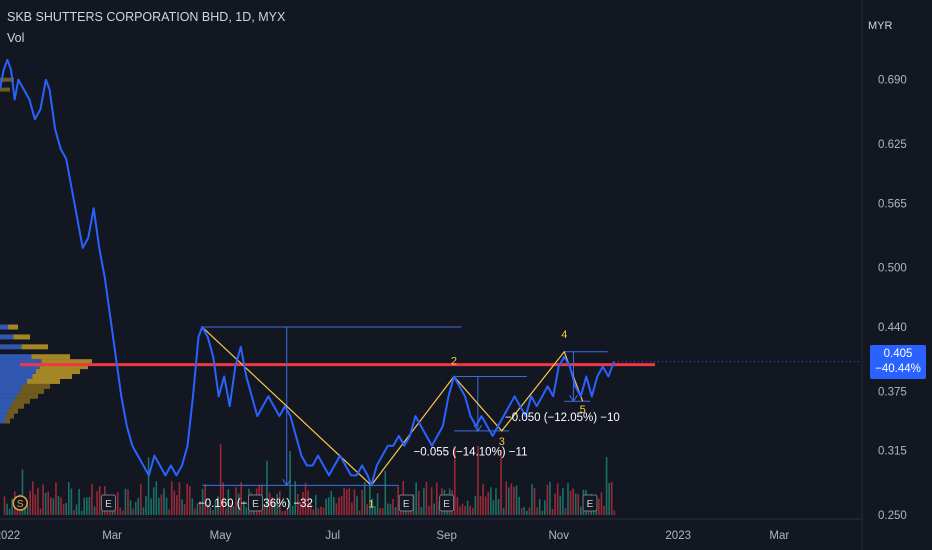  I want to click on measure-label: −0.050 (−12.05%) −10, so click(562, 418).